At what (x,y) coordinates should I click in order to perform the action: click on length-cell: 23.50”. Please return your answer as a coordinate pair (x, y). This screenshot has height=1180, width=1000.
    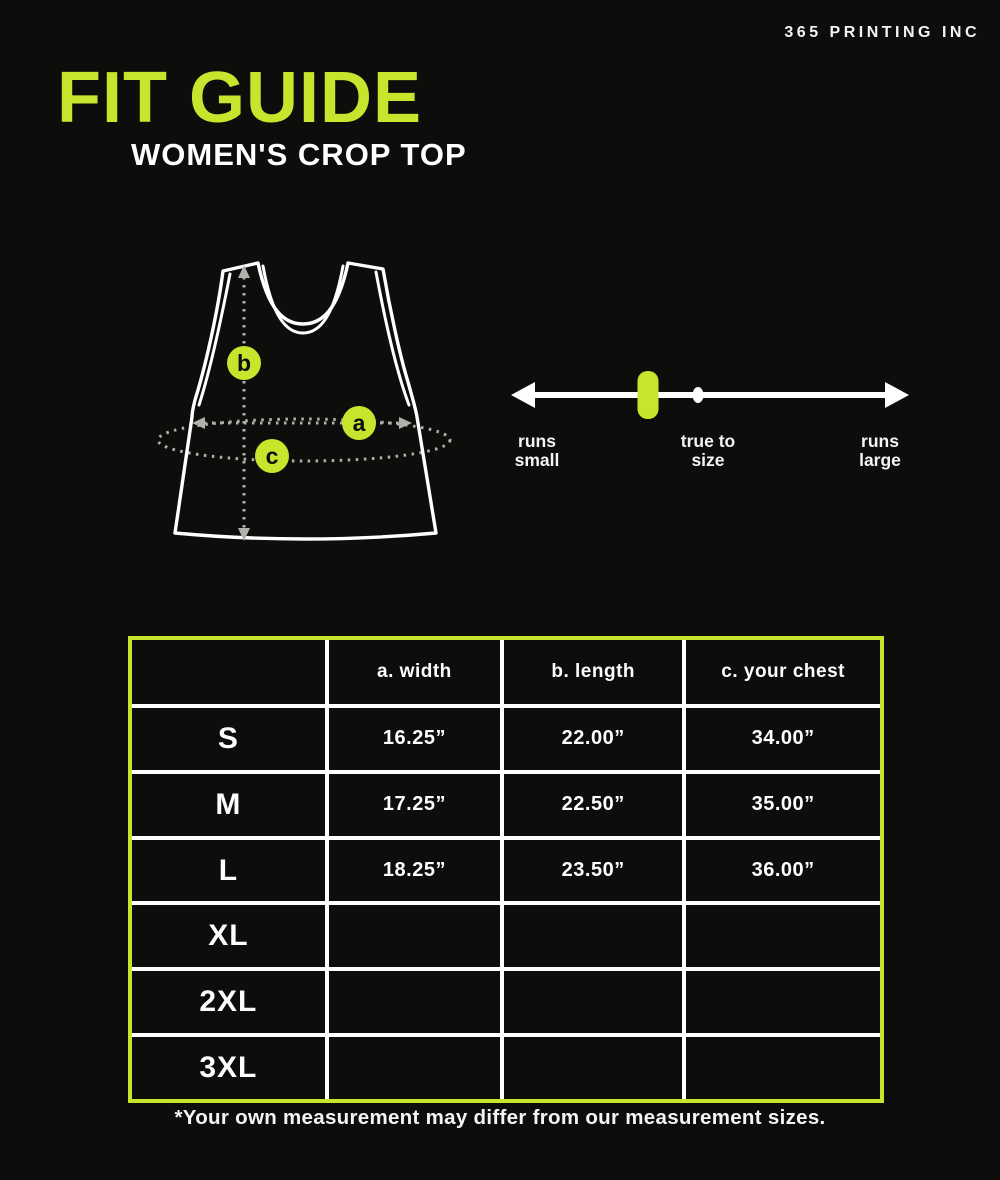
    Looking at the image, I should click on (593, 870).